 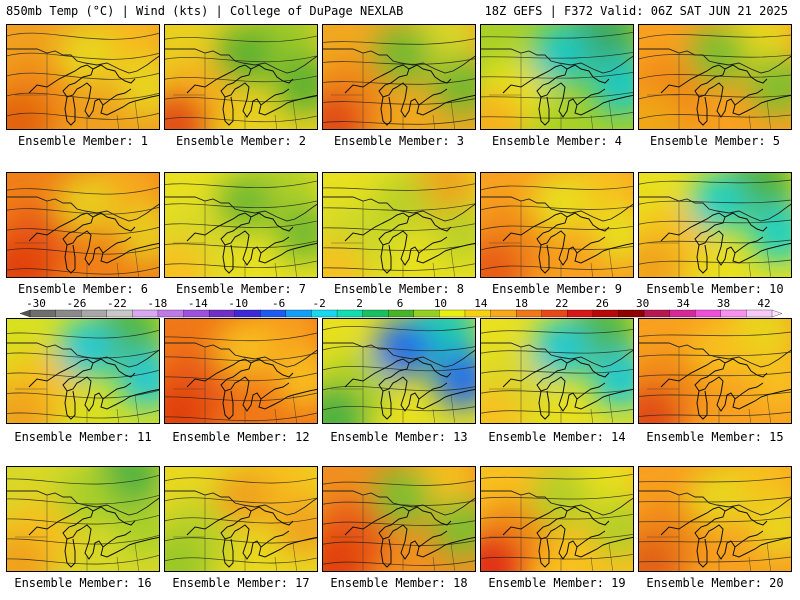 I want to click on colorbar-tick-label: 26, so click(x=602, y=303).